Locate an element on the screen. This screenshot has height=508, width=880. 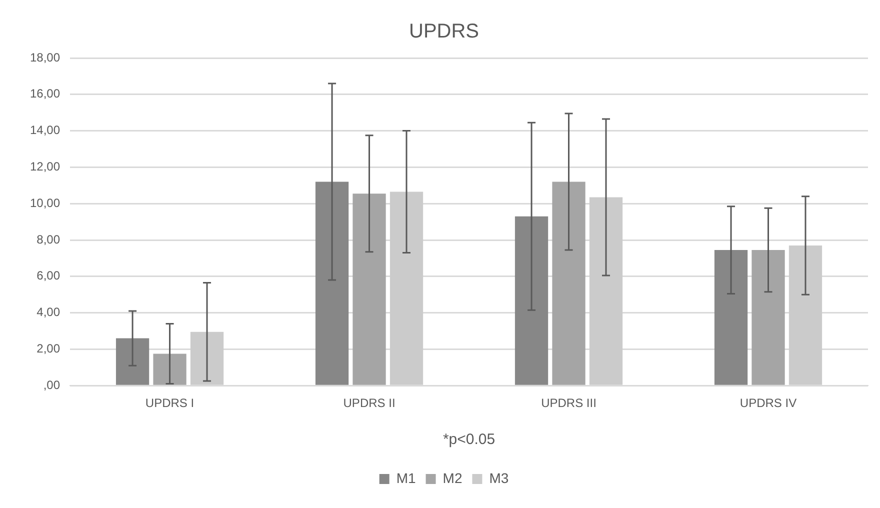
y-tick-label: 12,00 is located at coordinates (45, 167).